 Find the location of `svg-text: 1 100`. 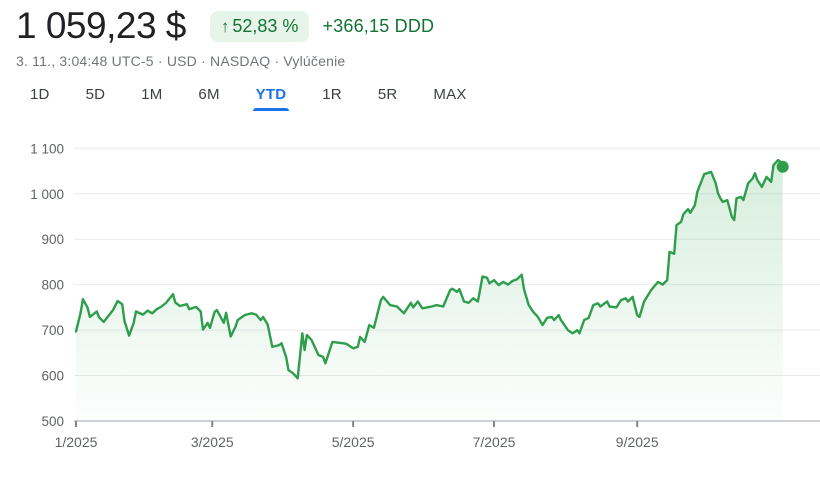

svg-text: 1 100 is located at coordinates (47, 148).